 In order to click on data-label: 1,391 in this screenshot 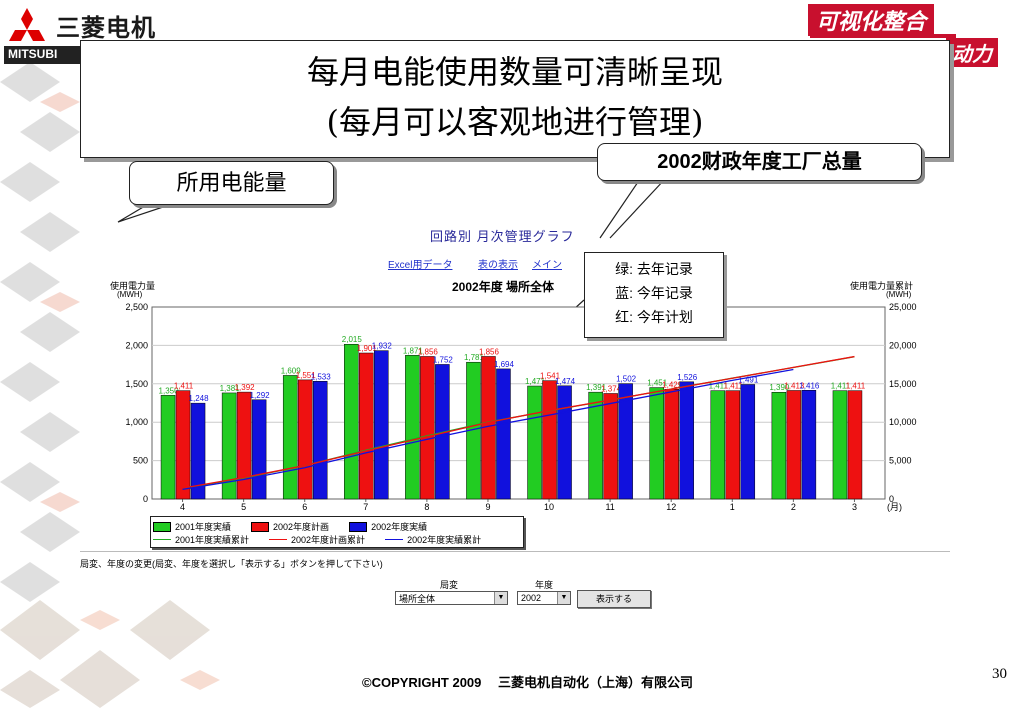, I will do `click(596, 387)`.